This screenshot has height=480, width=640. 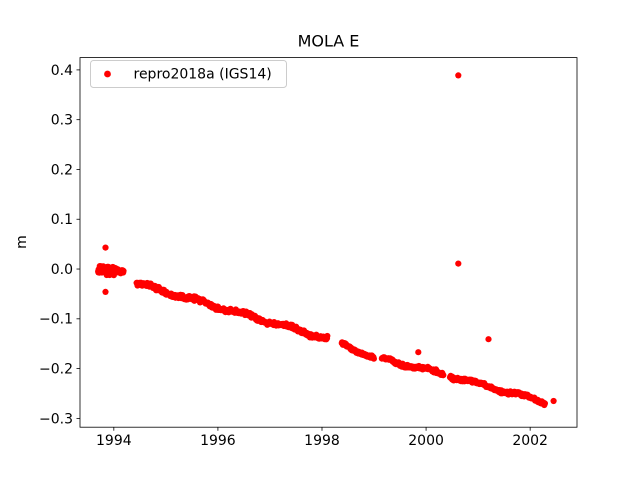 What do you see at coordinates (22, 242) in the screenshot?
I see `y-axis-label: m` at bounding box center [22, 242].